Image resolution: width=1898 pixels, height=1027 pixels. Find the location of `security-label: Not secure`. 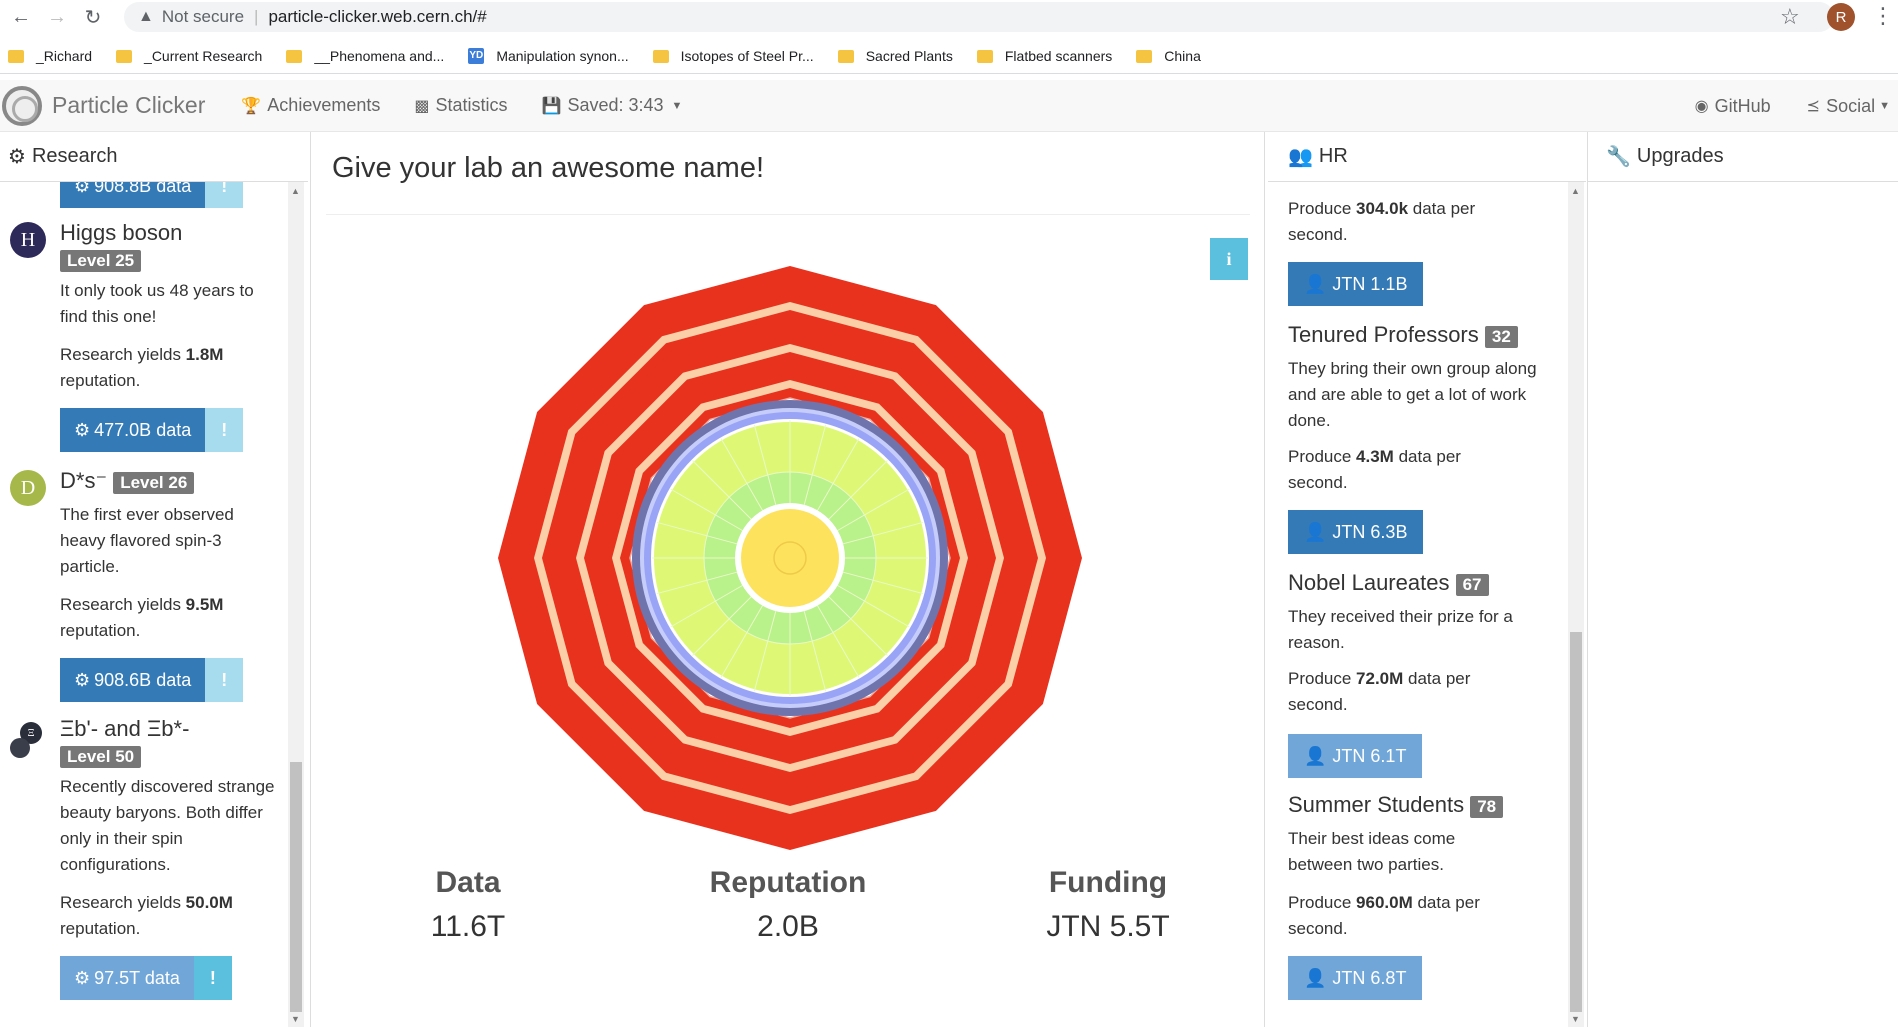

security-label: Not secure is located at coordinates (203, 16).